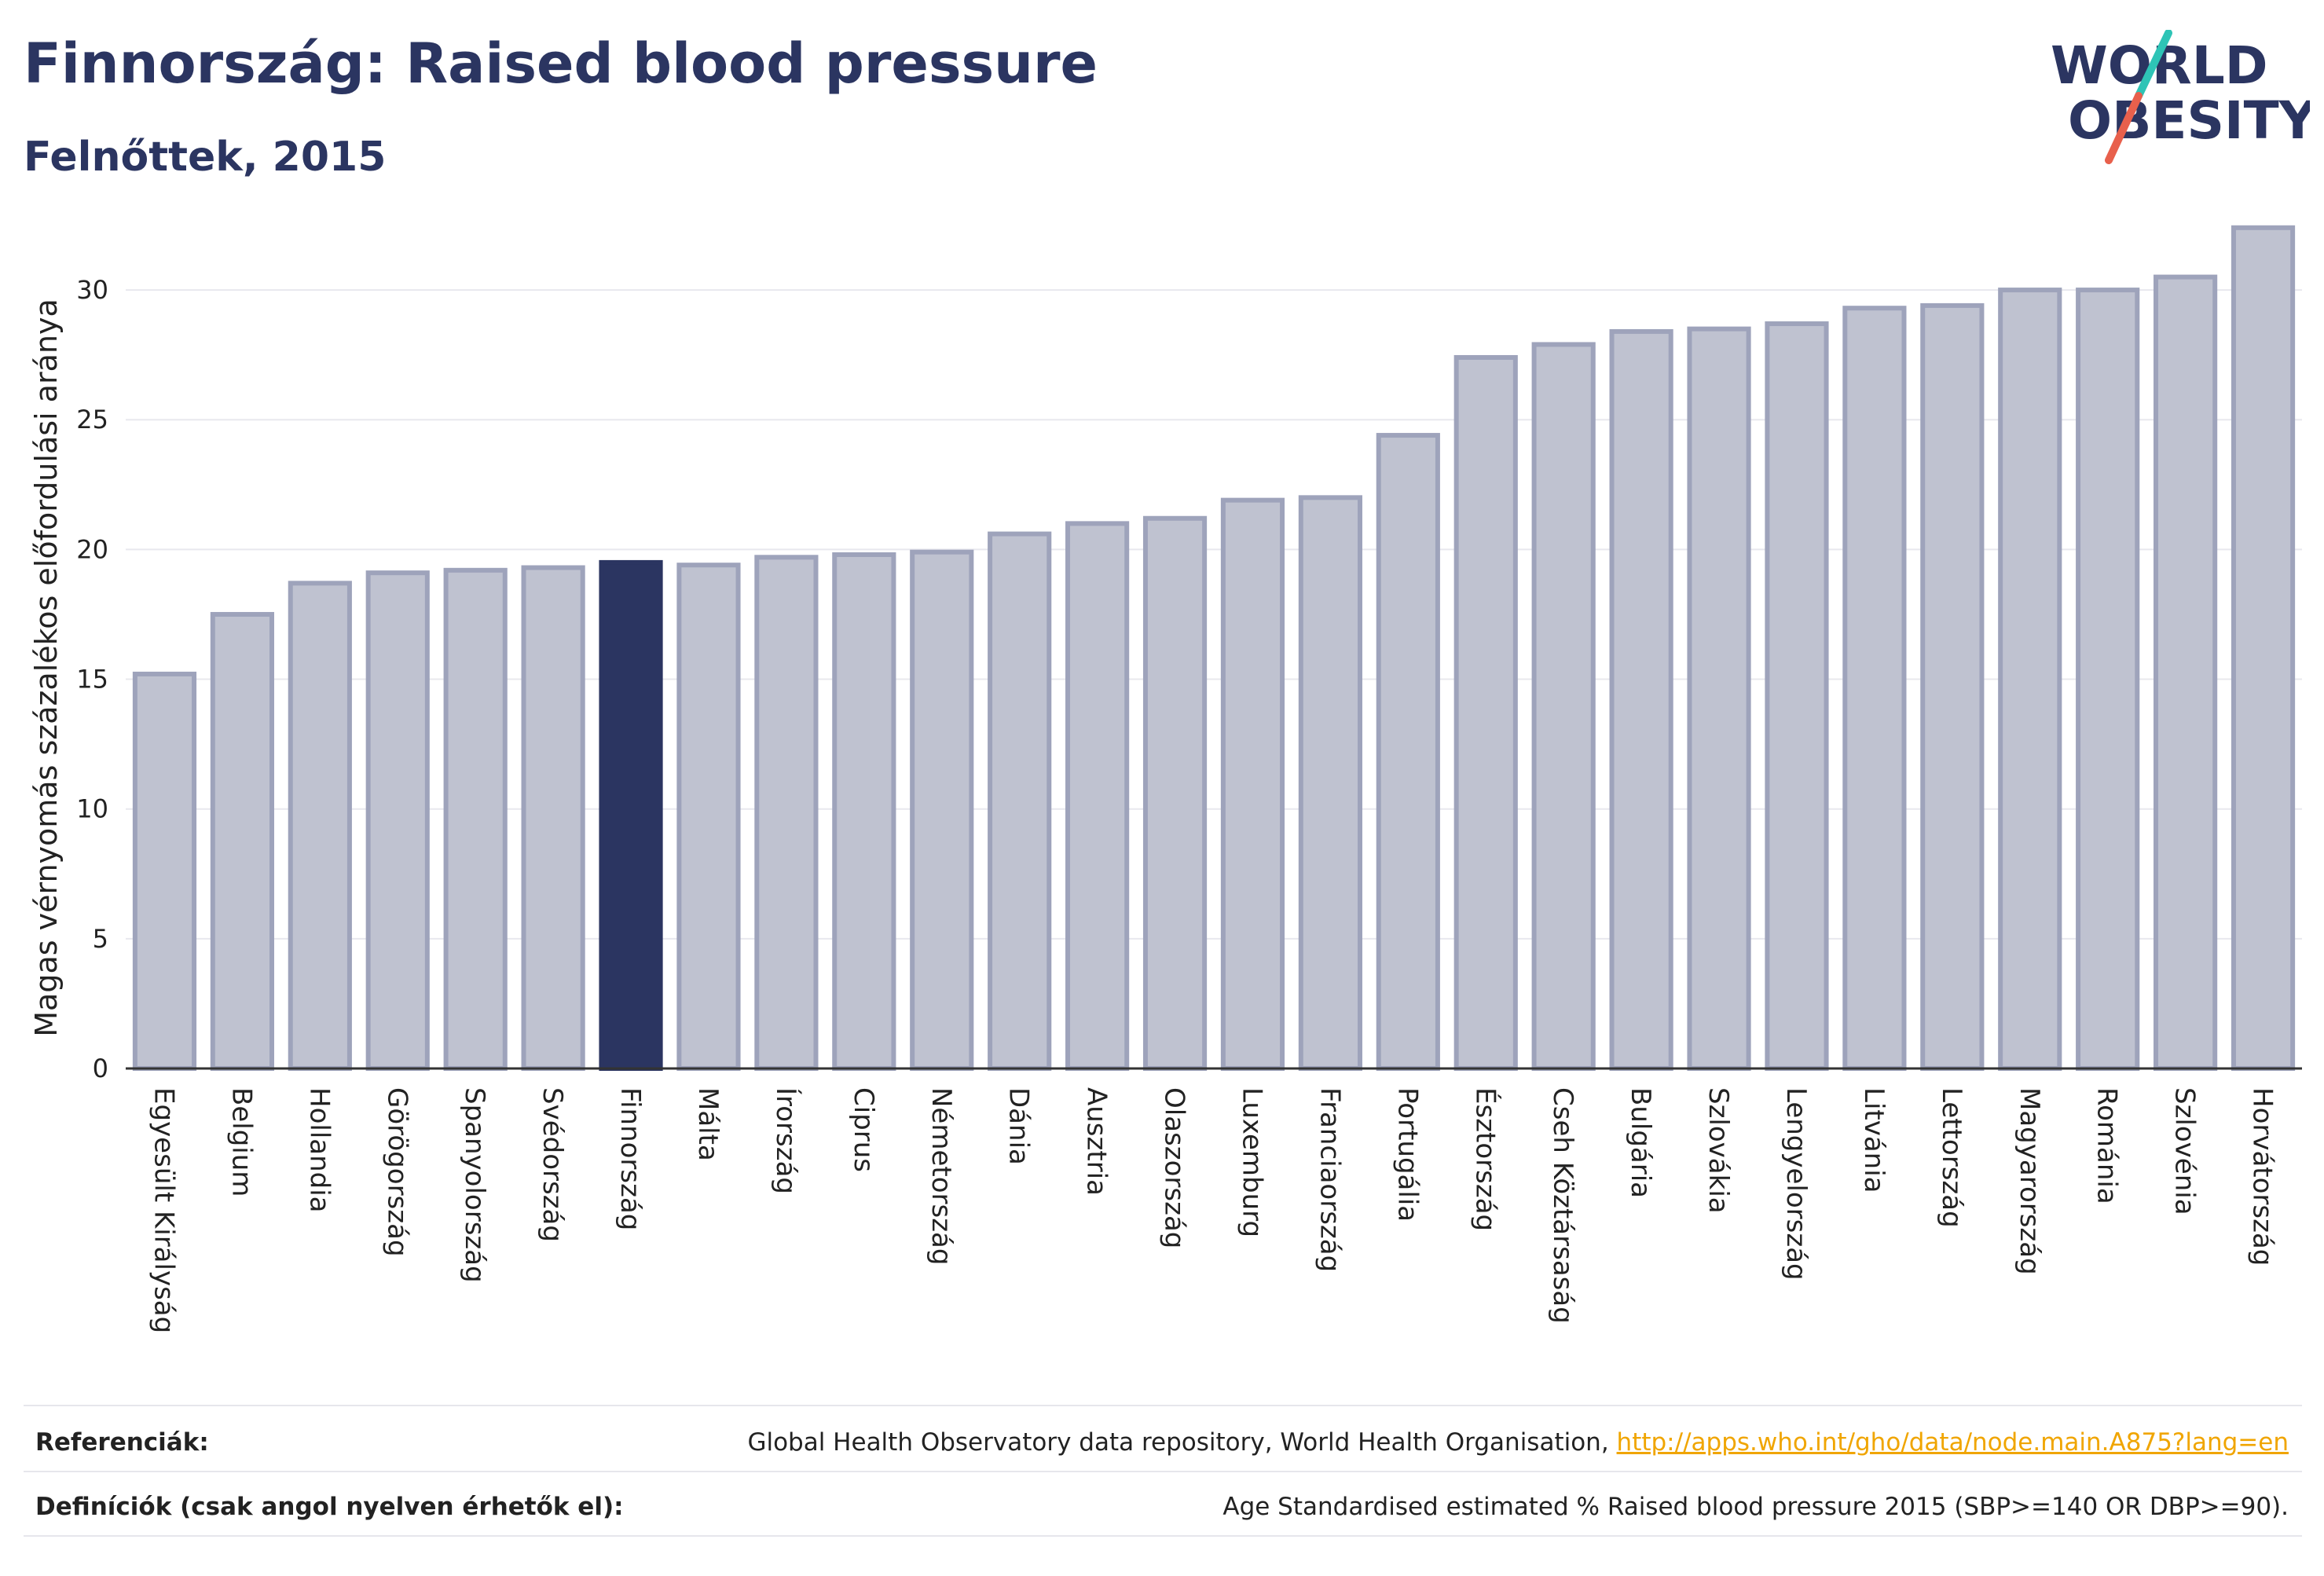  What do you see at coordinates (1641, 699) in the screenshot?
I see `bar-bulgária` at bounding box center [1641, 699].